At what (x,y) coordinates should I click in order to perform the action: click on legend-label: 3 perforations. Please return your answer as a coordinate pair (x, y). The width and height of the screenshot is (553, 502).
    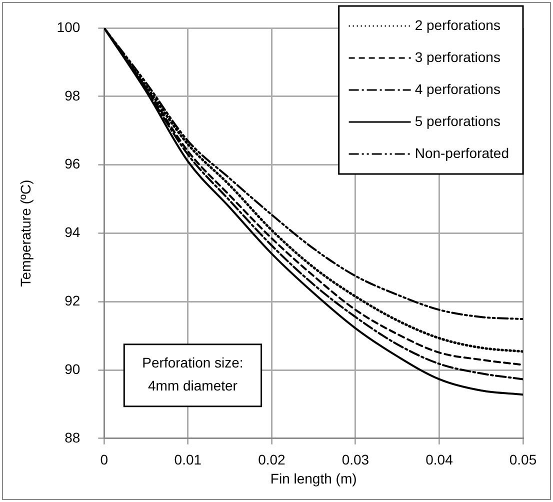
    Looking at the image, I should click on (457, 56).